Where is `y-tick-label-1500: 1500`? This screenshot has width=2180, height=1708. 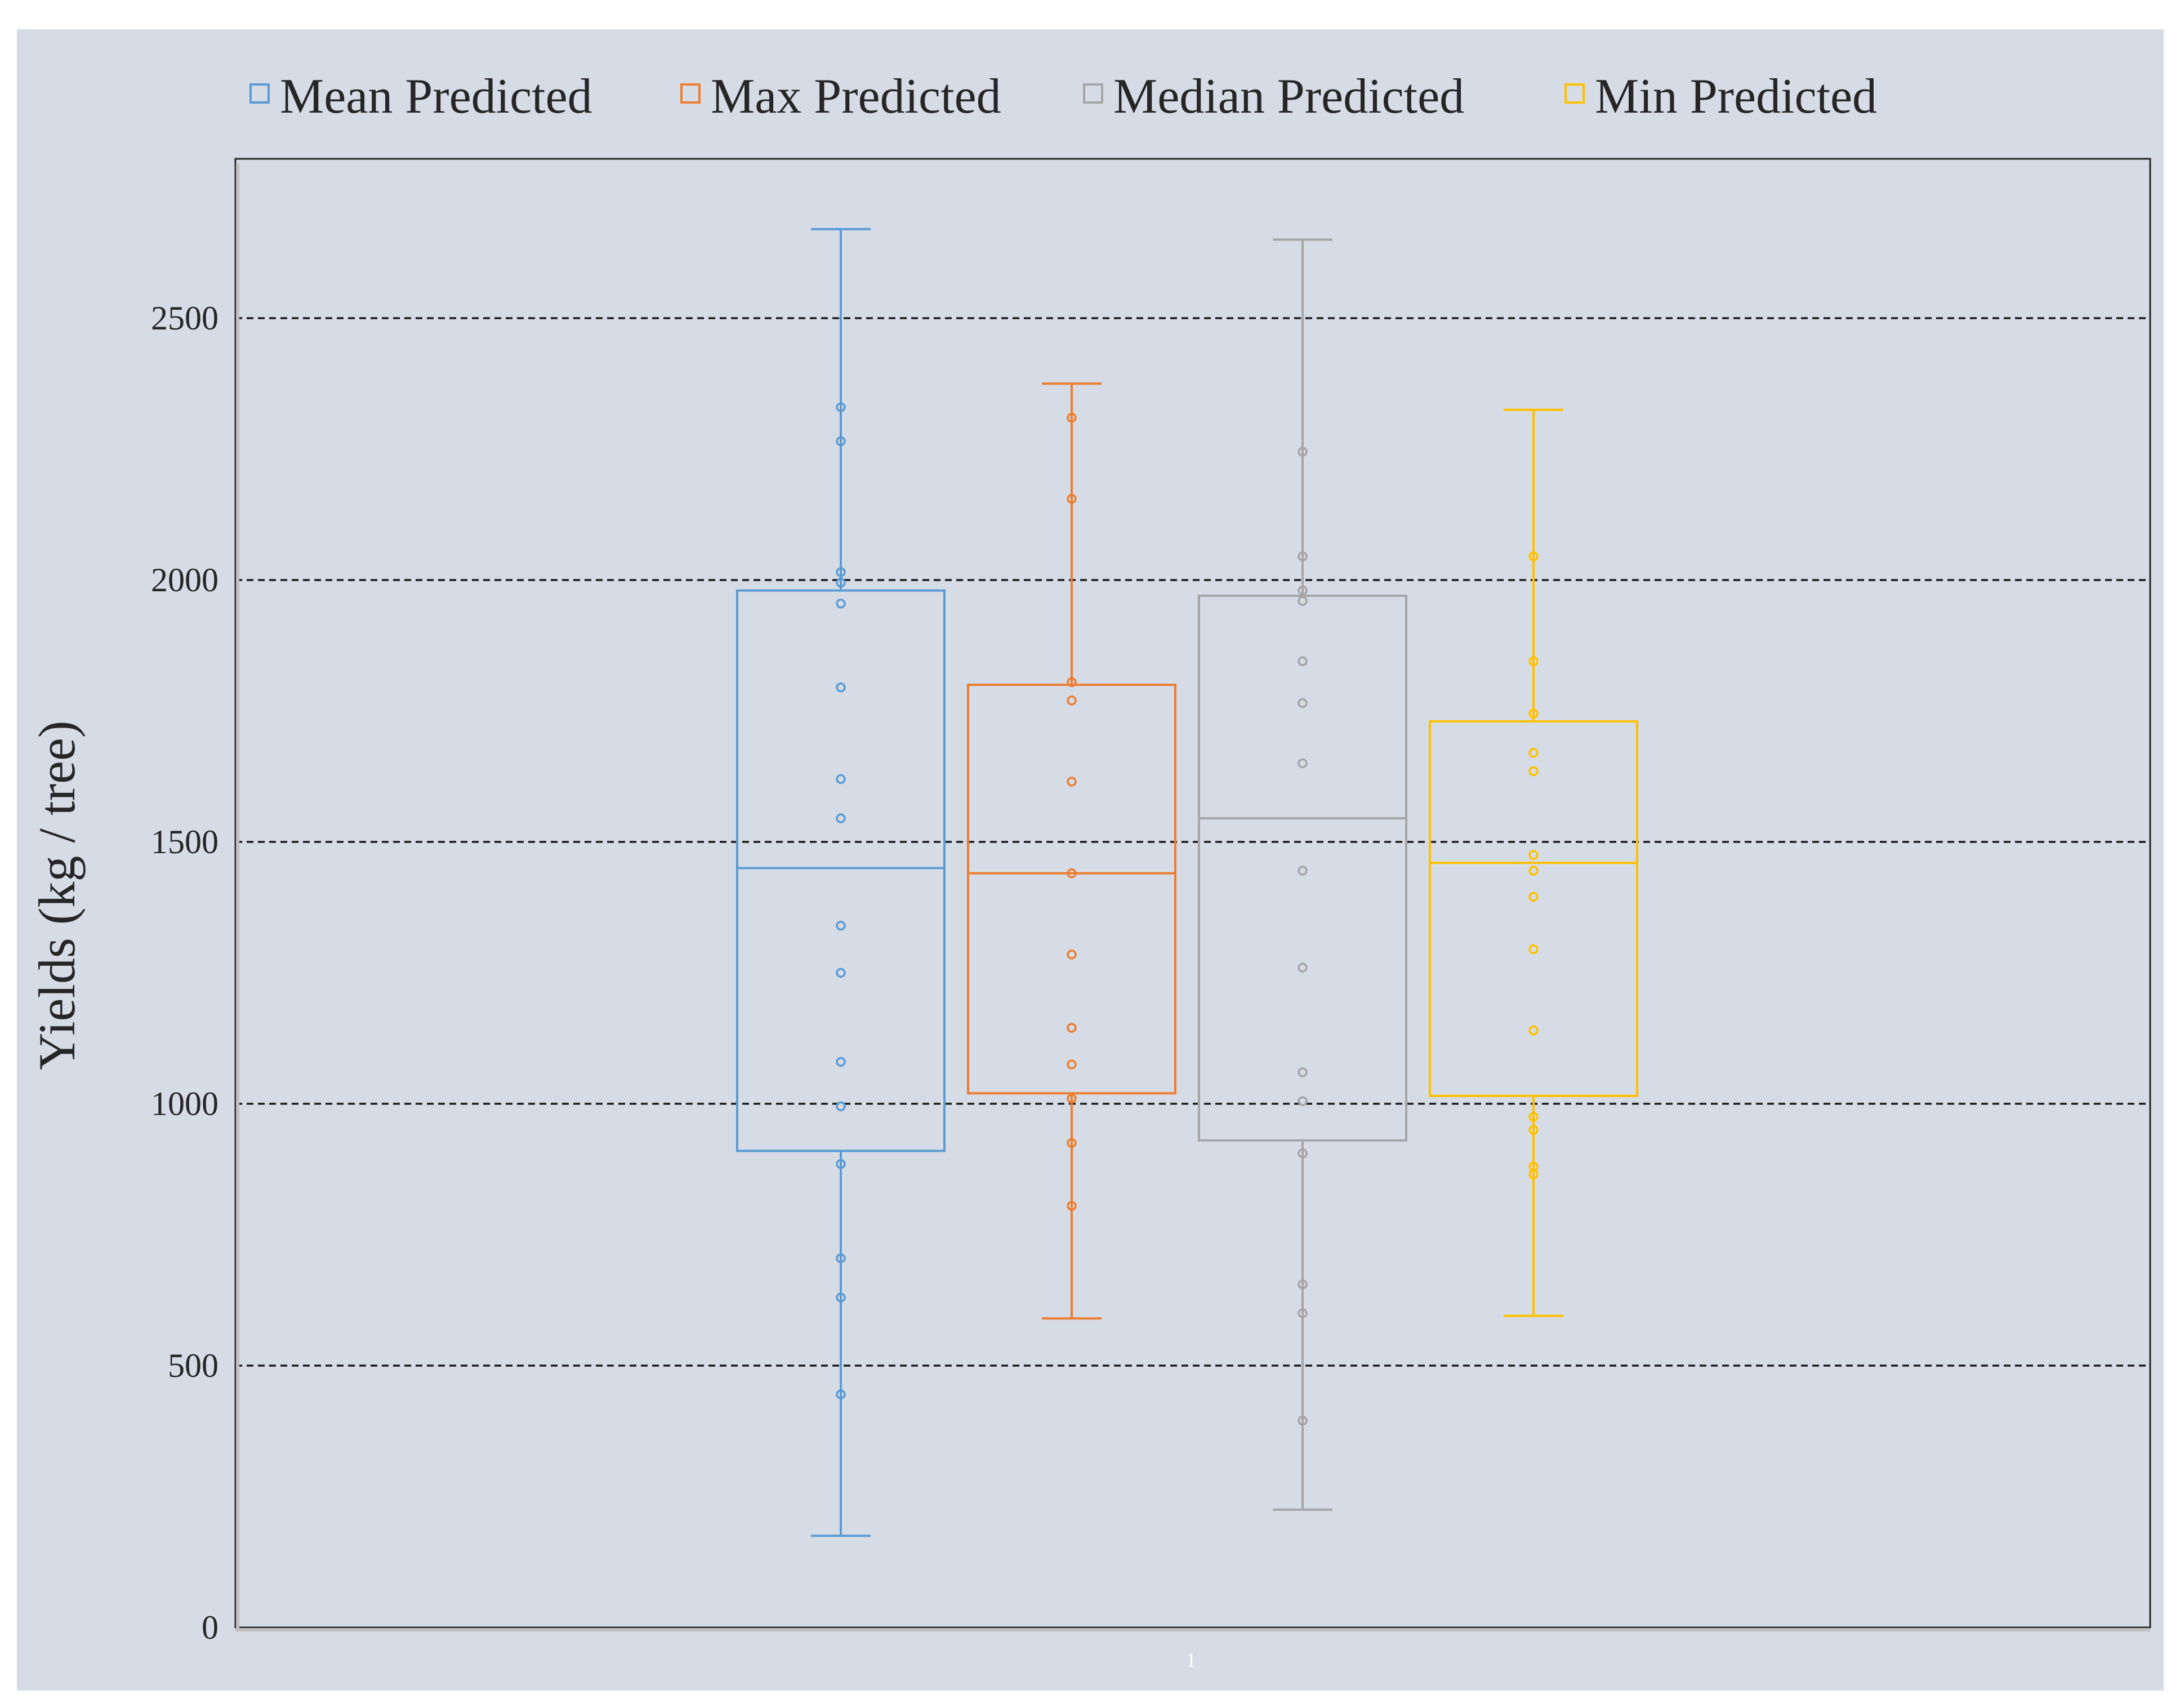
y-tick-label-1500: 1500 is located at coordinates (185, 841).